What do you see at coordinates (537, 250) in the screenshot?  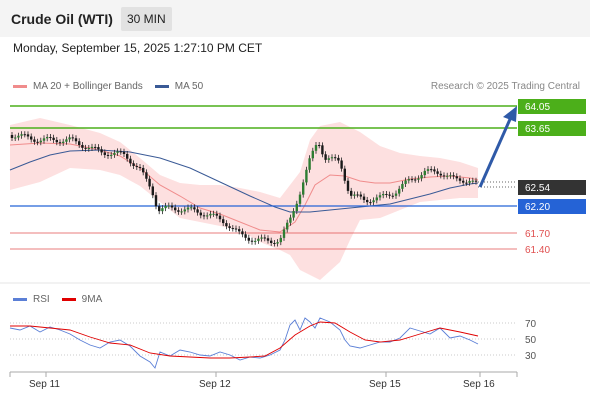 I see `level-label-61.40: 61.40` at bounding box center [537, 250].